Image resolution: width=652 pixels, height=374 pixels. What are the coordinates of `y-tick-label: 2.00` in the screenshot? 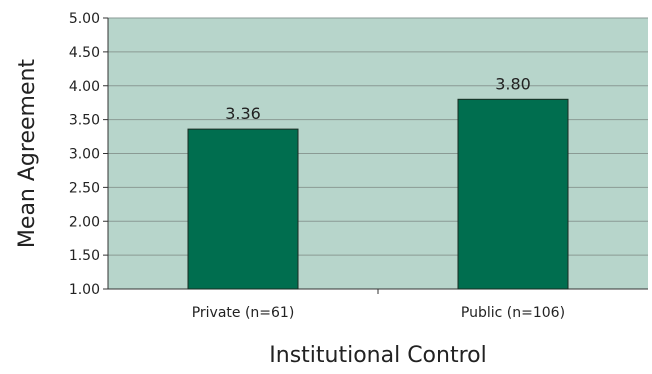 It's located at (84, 222).